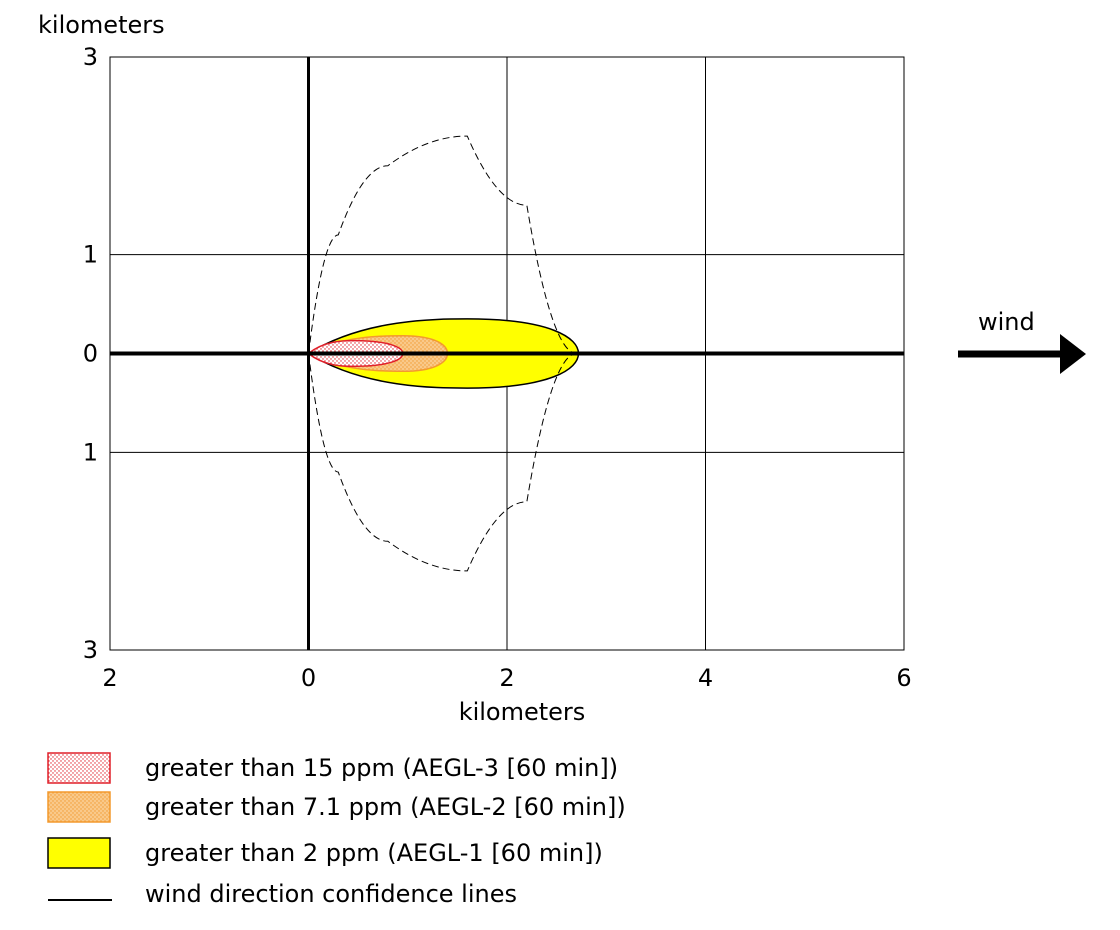 Image resolution: width=1120 pixels, height=930 pixels. Describe the element at coordinates (101, 25) in the screenshot. I see `y-axis-label: kilometers` at that location.